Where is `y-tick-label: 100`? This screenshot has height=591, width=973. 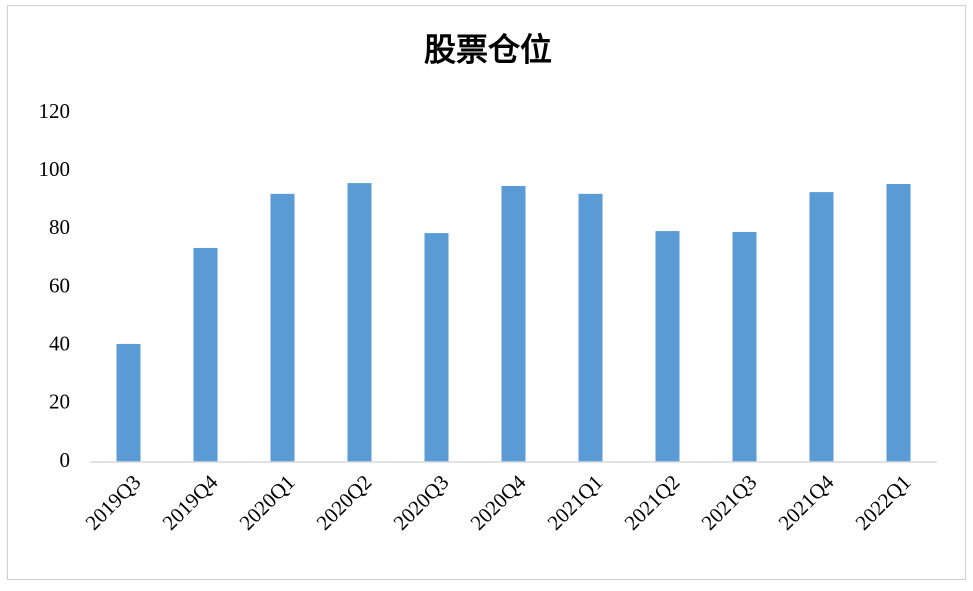
y-tick-label: 100 is located at coordinates (55, 169).